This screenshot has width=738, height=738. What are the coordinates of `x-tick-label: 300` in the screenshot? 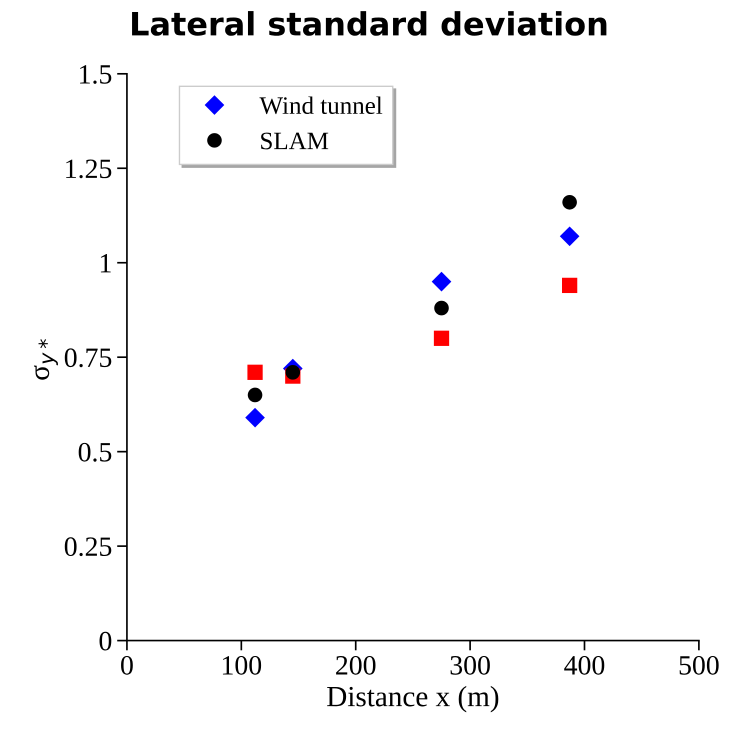 It's located at (470, 665).